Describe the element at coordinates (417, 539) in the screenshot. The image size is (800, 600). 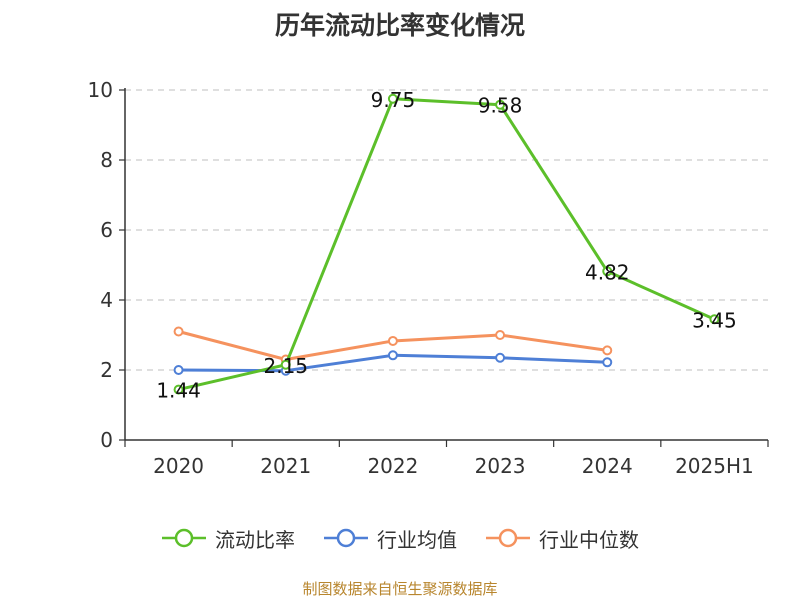
I see `legend-label: 行业均值` at that location.